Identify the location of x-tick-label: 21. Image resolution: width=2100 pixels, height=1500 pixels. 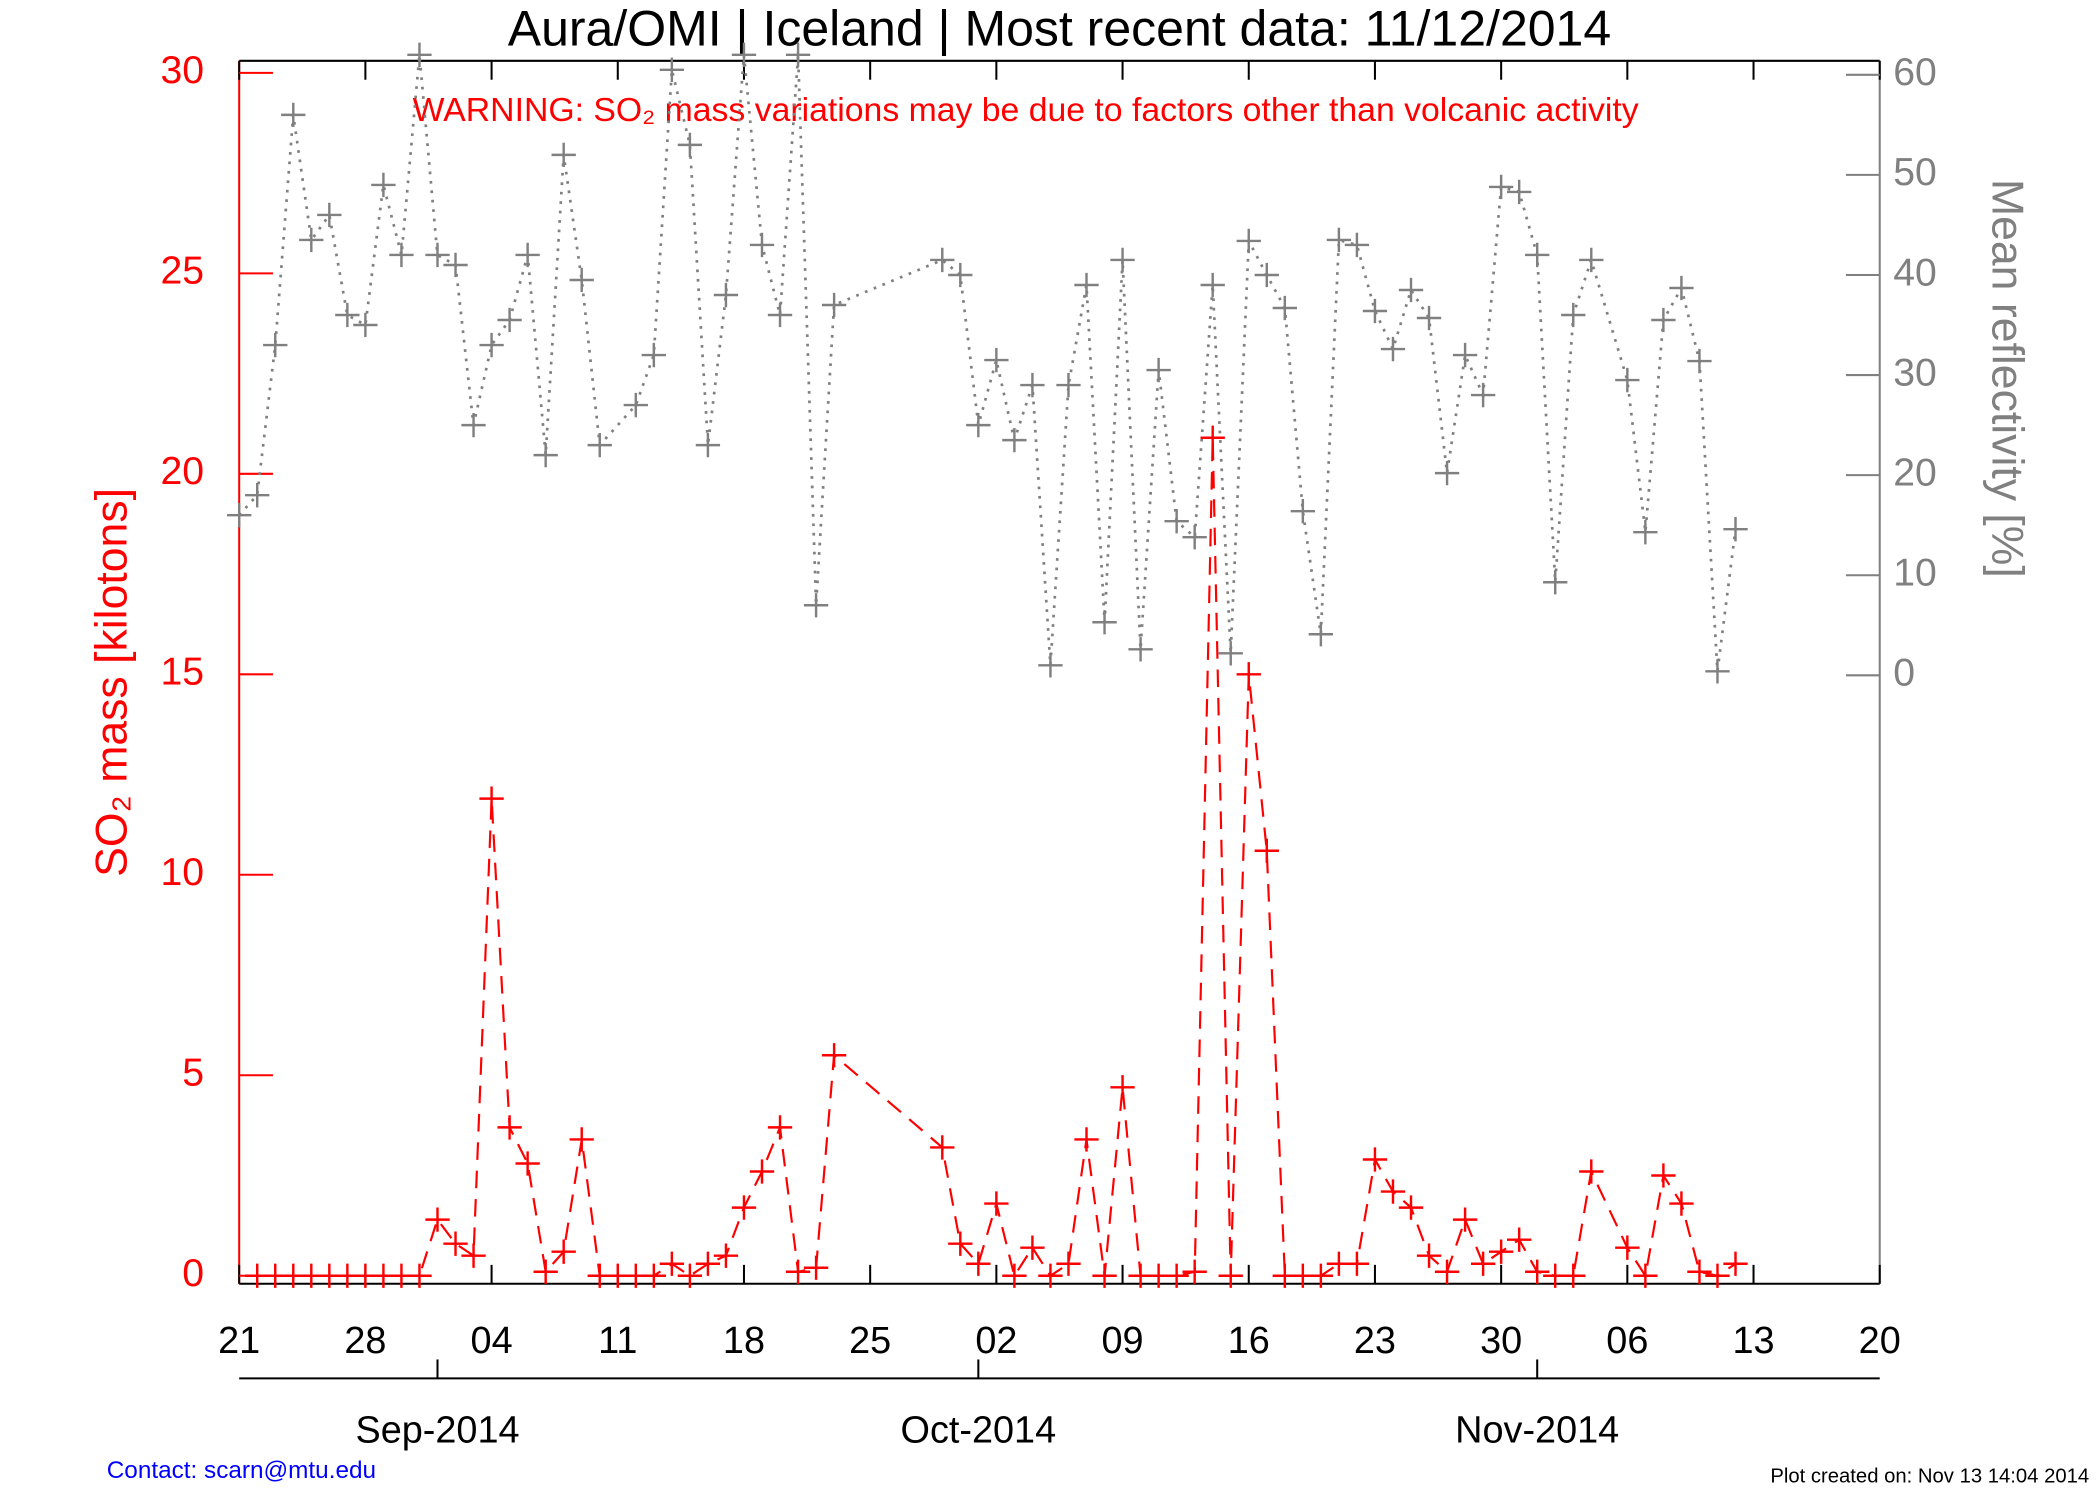
(239, 1341).